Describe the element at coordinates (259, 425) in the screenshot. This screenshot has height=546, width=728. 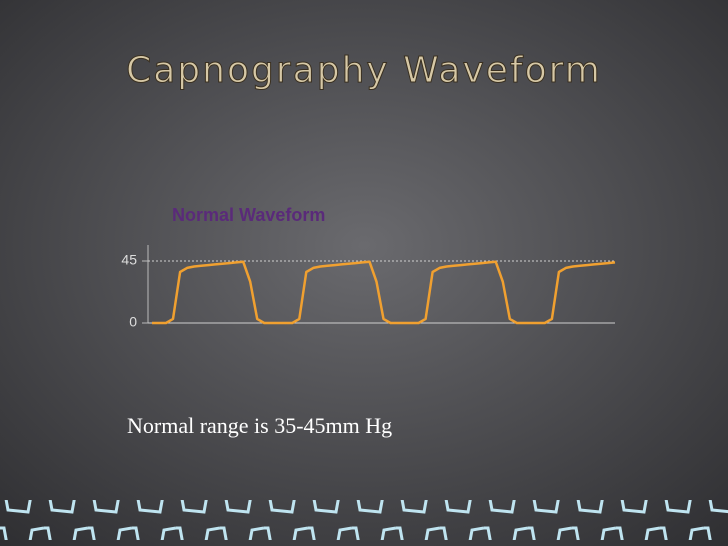
I see `range-text: Normal range is 35-45mm Hg` at that location.